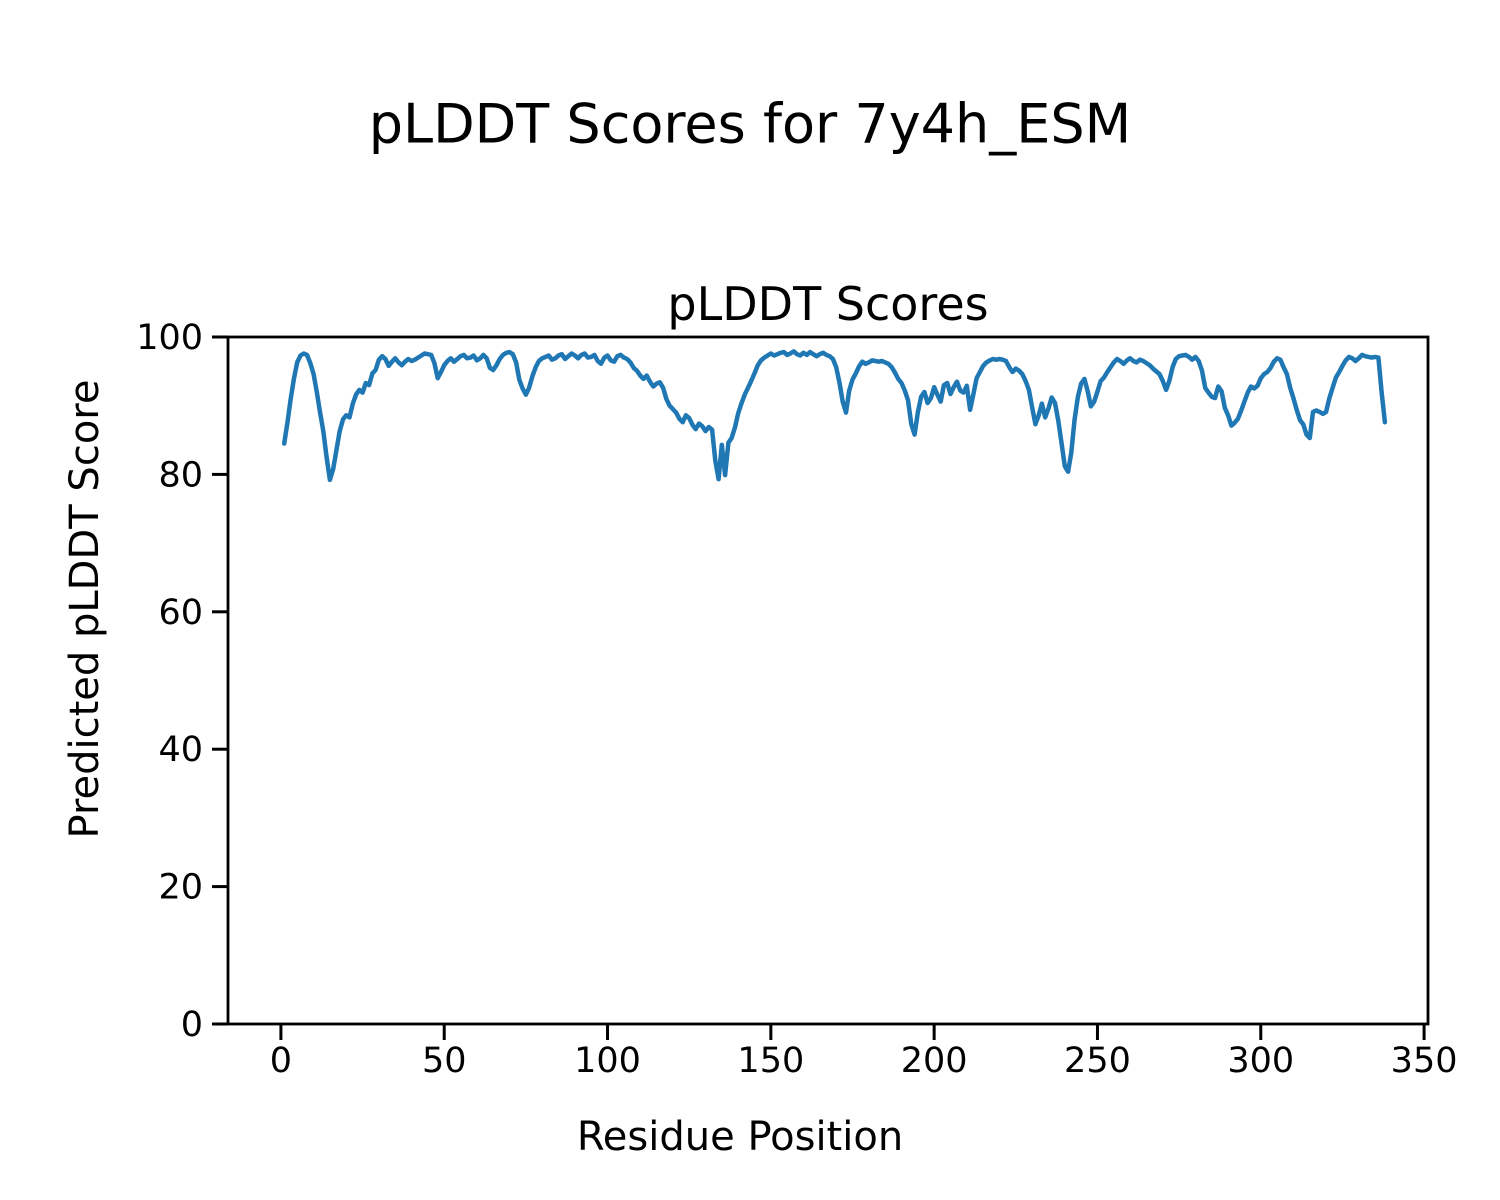  I want to click on y-axis-label: Predicted pLDDT Score, so click(85, 609).